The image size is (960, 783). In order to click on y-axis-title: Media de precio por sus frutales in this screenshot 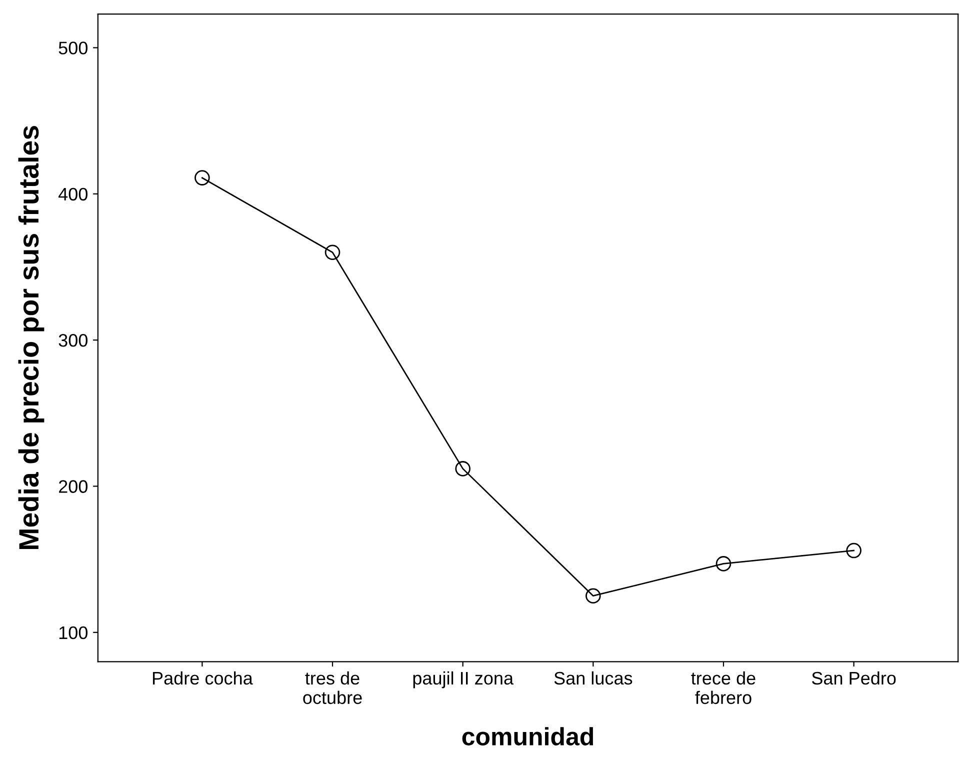, I will do `click(31, 338)`.